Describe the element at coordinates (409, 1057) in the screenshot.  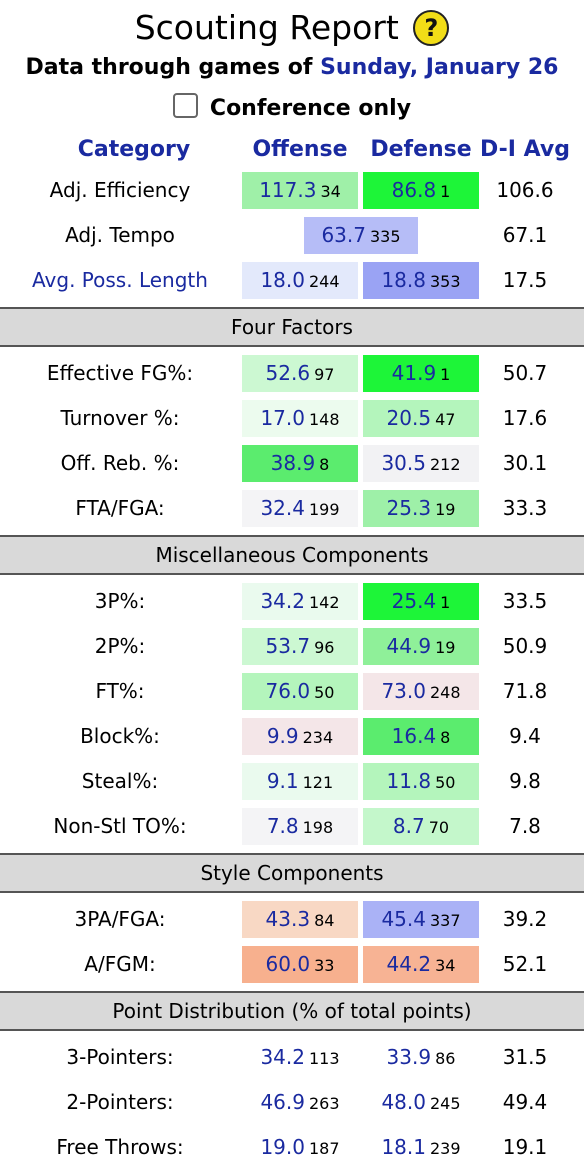
I see `defense-cell-value: 33.9` at that location.